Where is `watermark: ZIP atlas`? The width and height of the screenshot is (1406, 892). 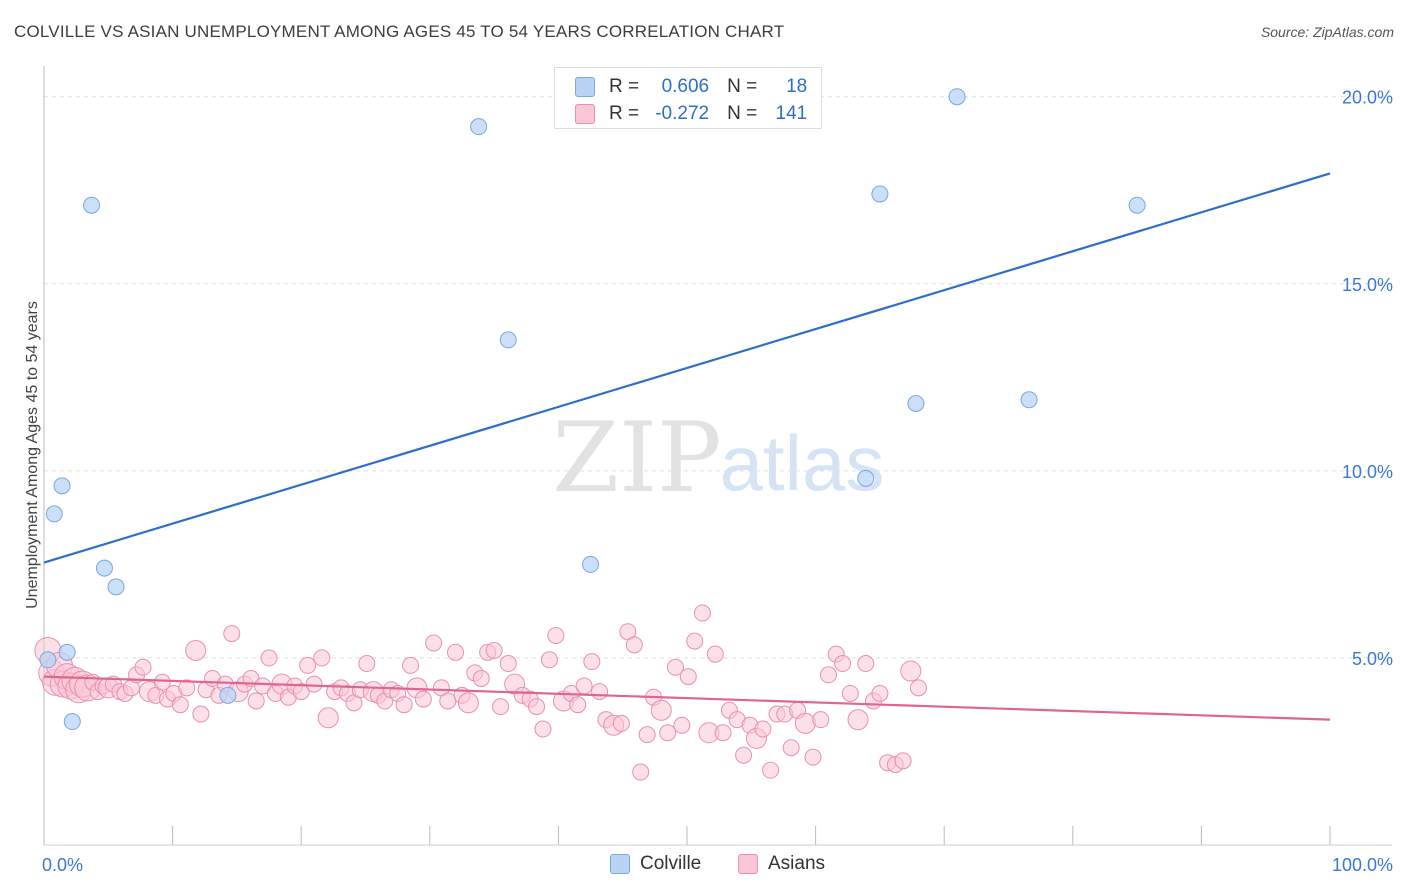
watermark: ZIP atlas is located at coordinates (718, 458).